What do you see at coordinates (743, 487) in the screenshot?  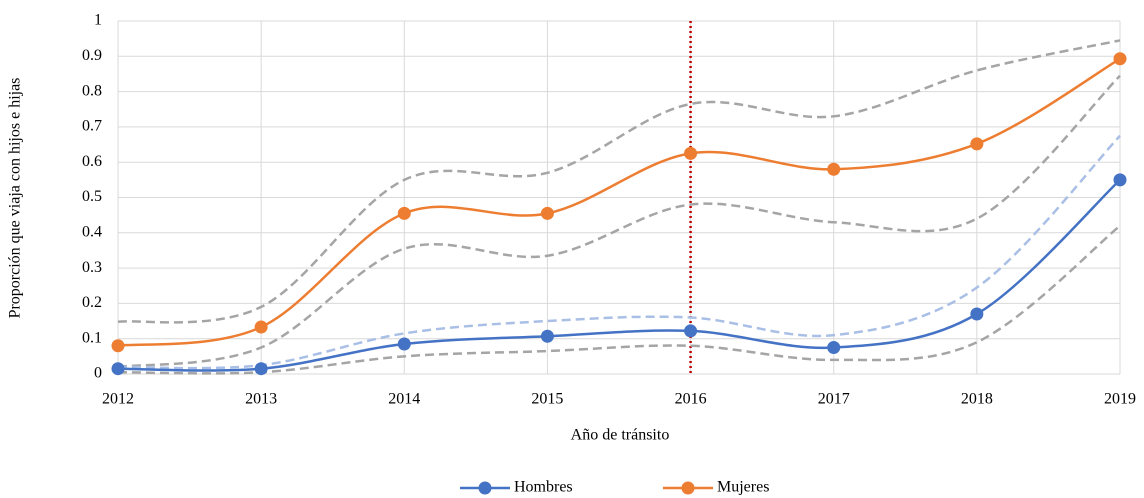 I see `legend-label: Mujeres` at bounding box center [743, 487].